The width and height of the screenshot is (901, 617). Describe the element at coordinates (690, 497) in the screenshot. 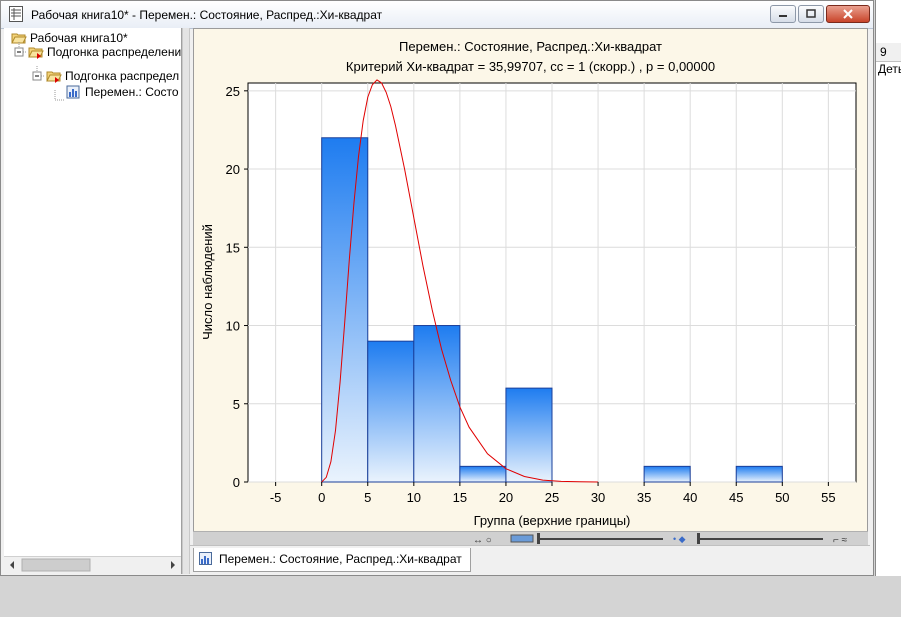

I see `x-tick-label: 40` at that location.